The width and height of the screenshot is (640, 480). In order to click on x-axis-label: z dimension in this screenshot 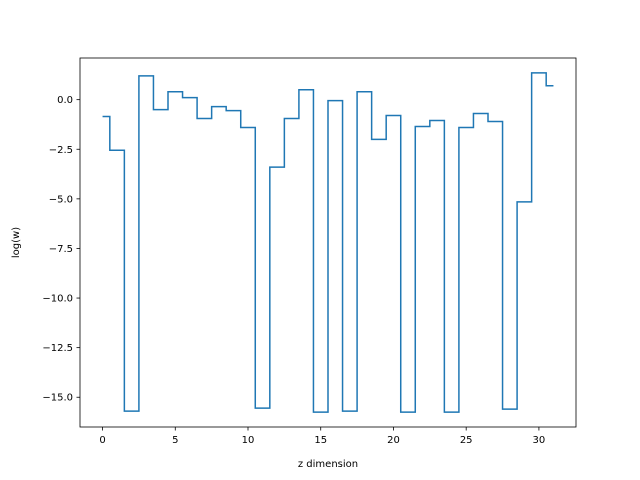, I will do `click(328, 464)`.